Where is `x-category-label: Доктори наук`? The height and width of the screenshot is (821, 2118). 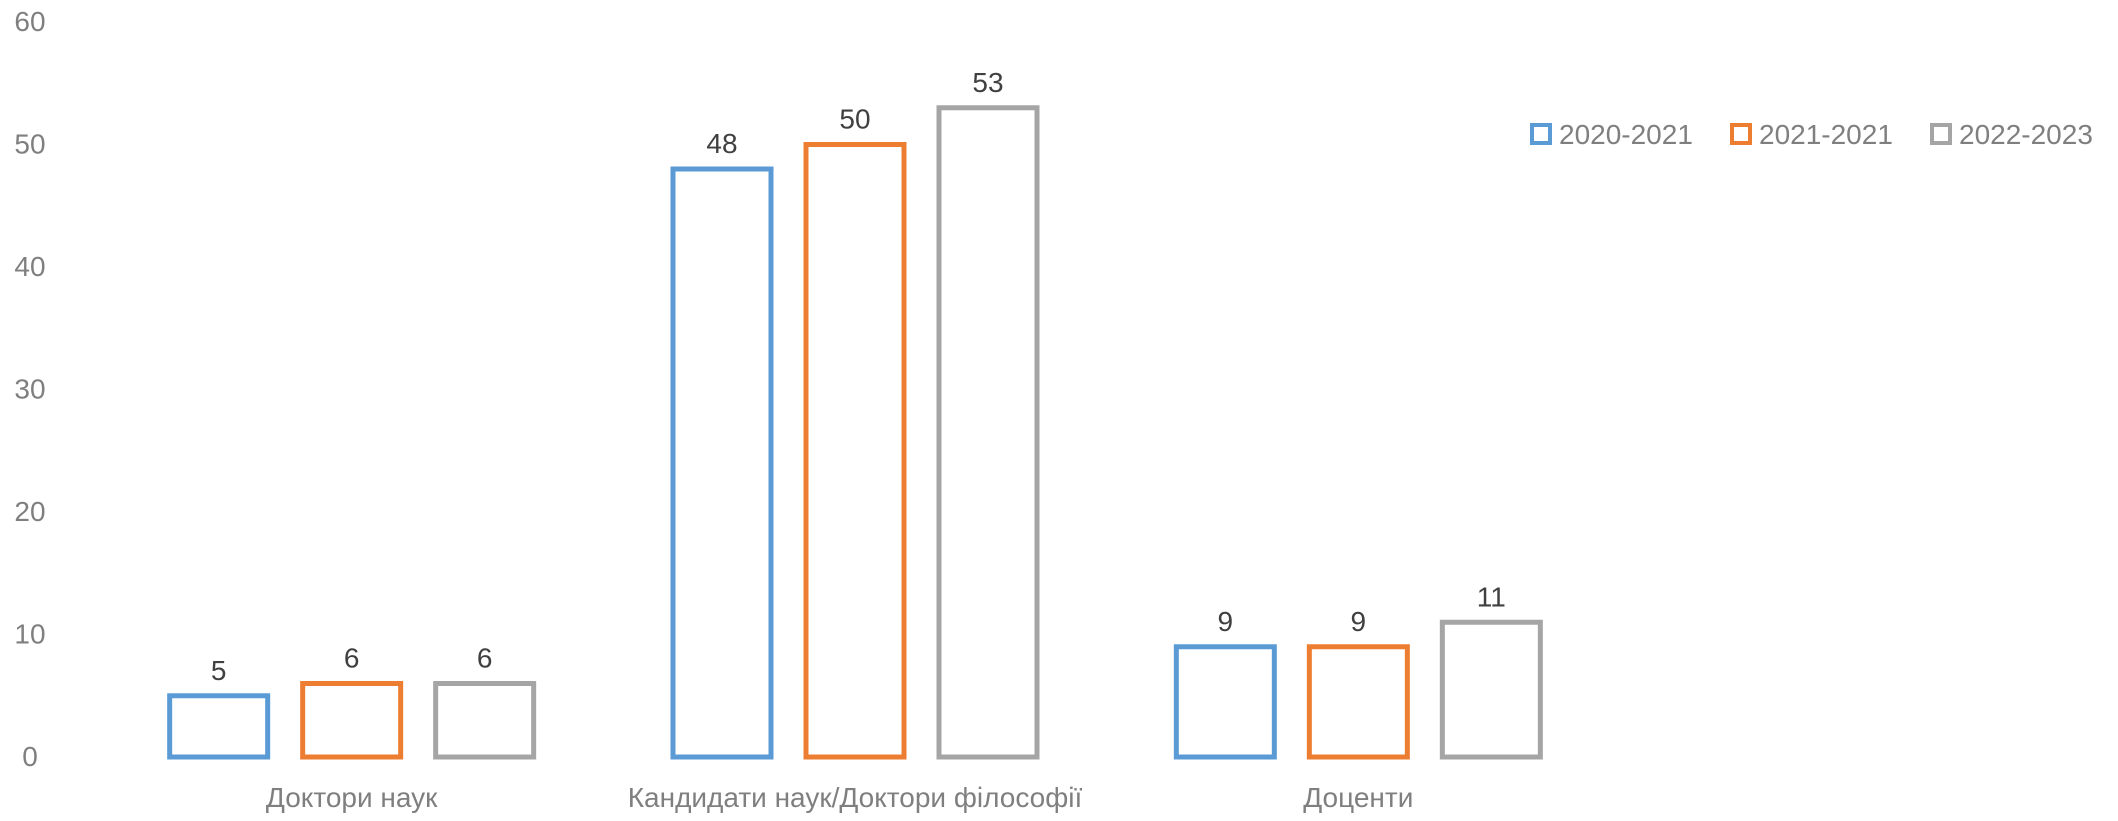 x-category-label: Доктори наук is located at coordinates (352, 797).